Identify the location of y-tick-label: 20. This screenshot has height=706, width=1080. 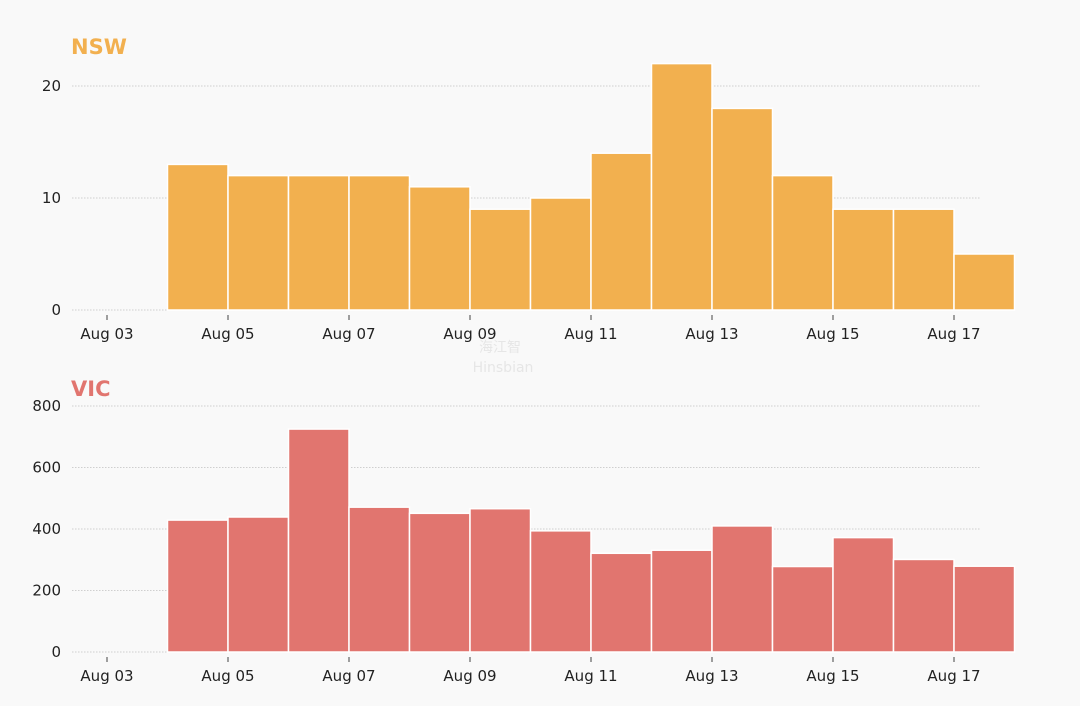
(51, 86).